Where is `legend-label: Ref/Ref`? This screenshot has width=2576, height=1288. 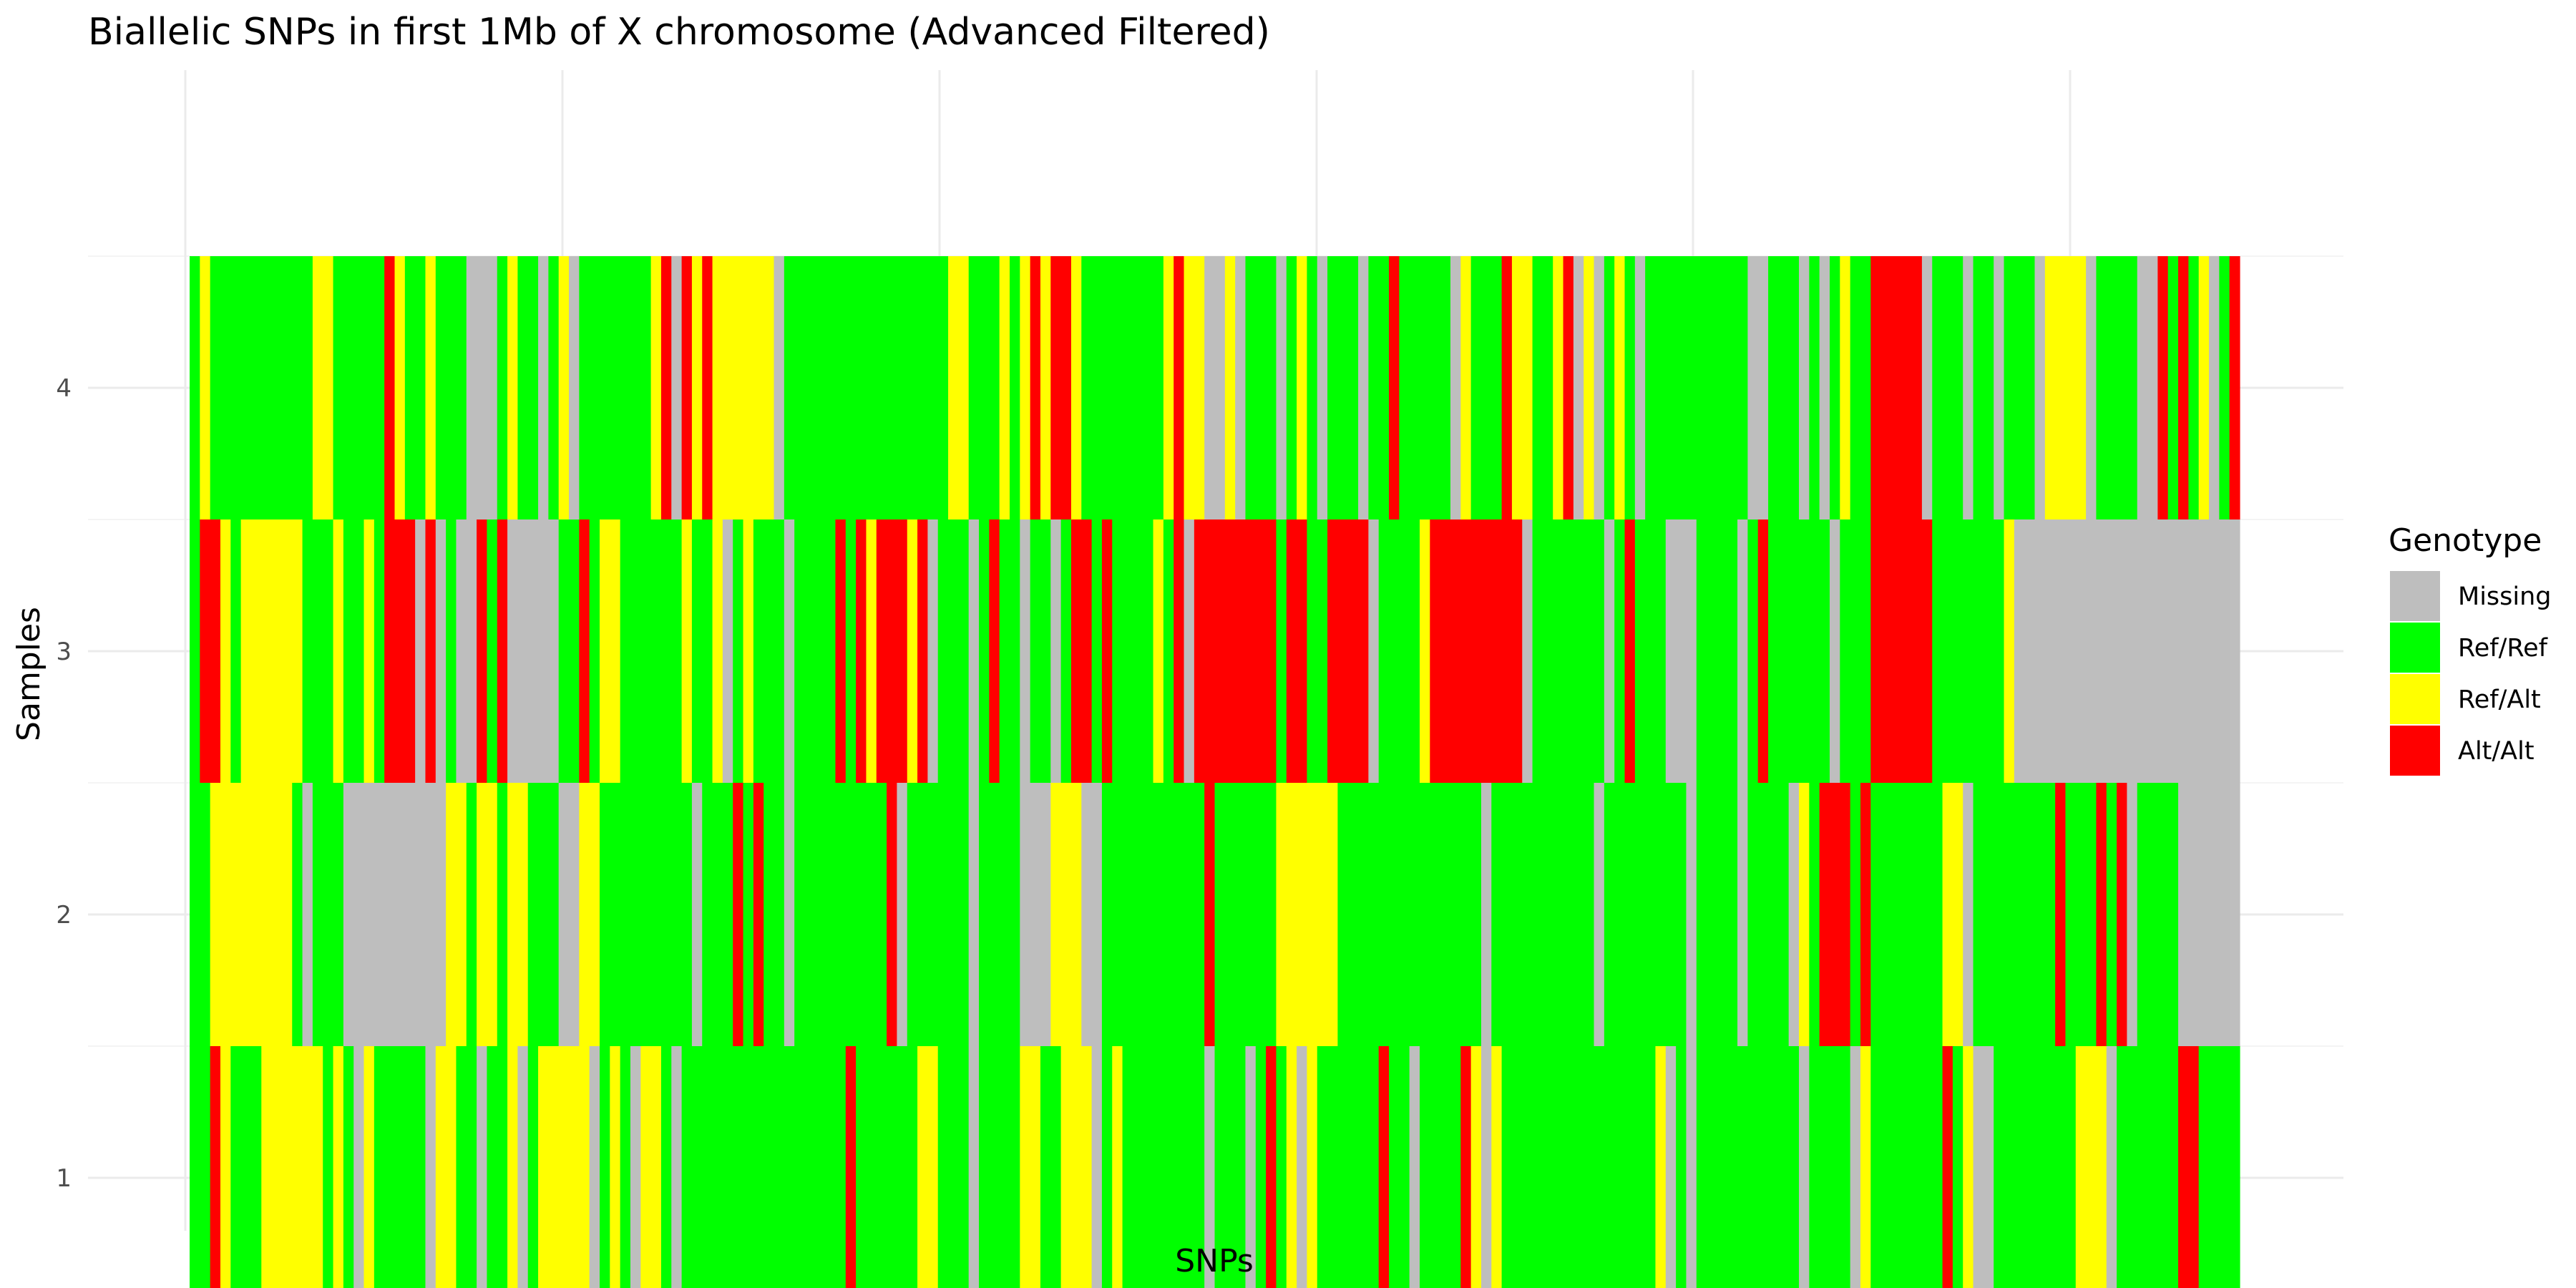
legend-label: Ref/Ref is located at coordinates (2503, 648).